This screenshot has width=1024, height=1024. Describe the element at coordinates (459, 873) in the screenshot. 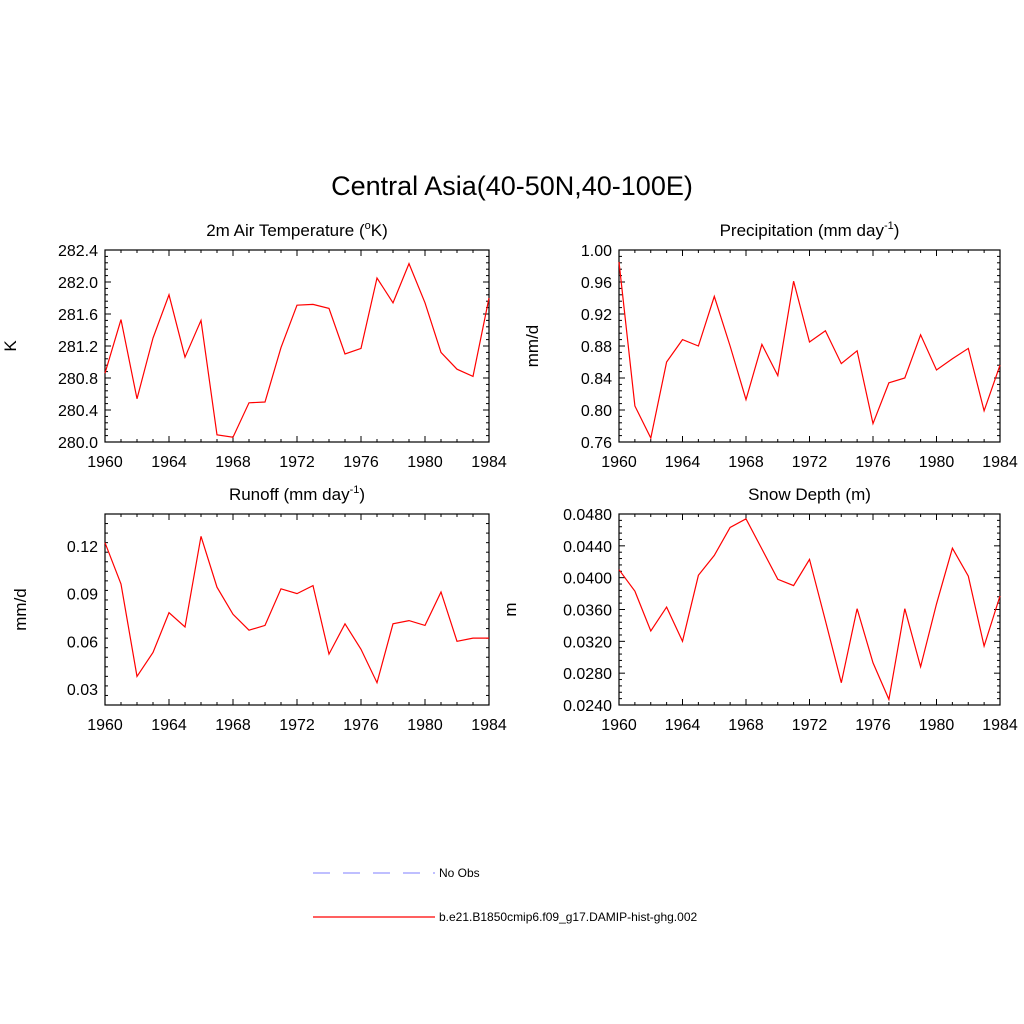

I see `legend-obs-label: No Obs` at that location.